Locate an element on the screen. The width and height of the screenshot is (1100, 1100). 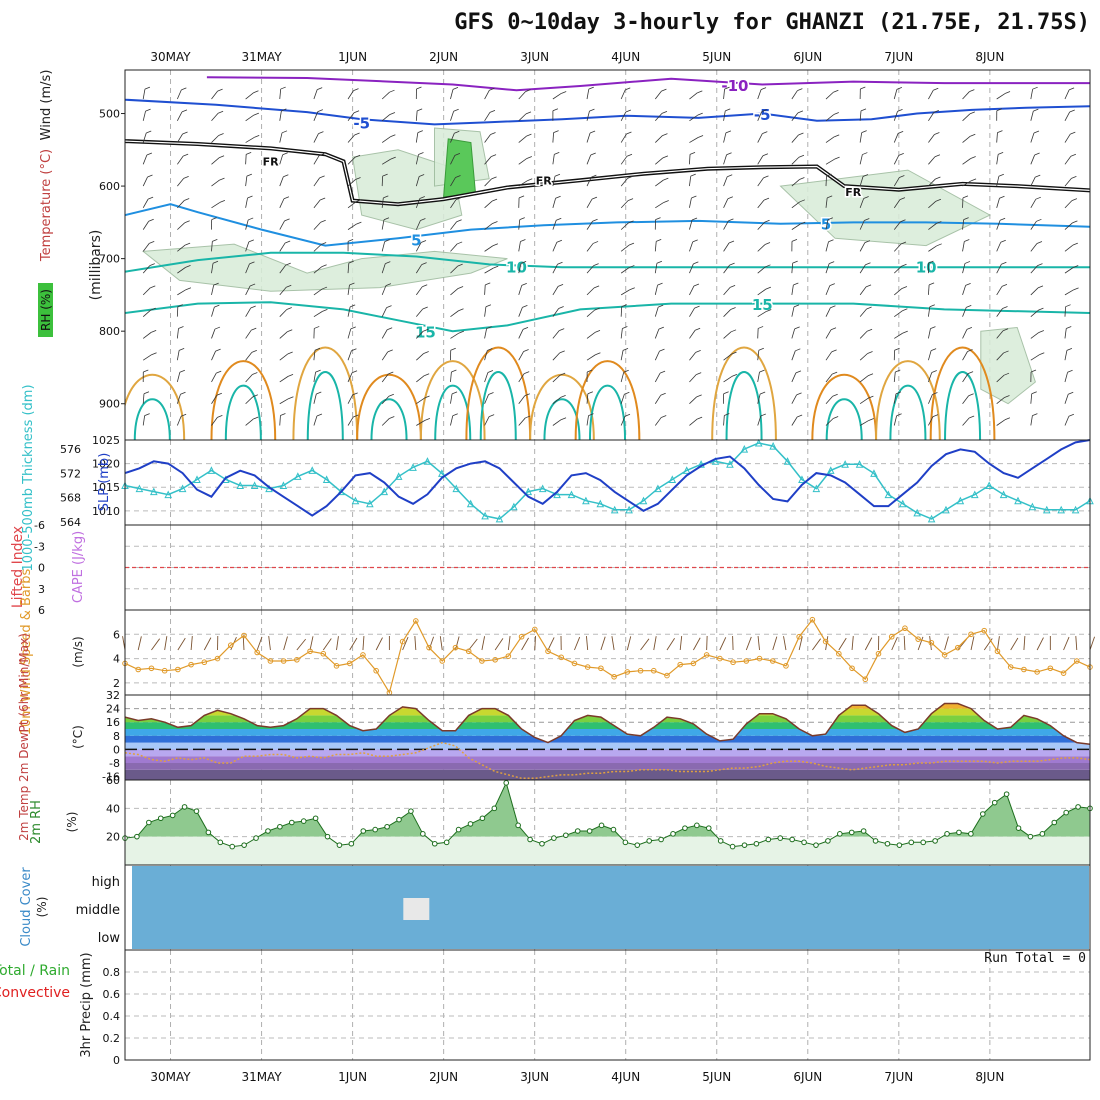
wind-speed-line is located at coordinates (607, 656).